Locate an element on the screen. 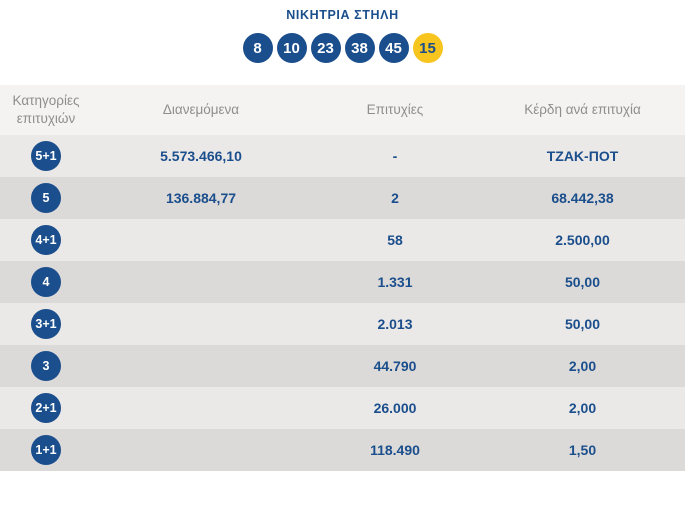  winners-value: 58 is located at coordinates (395, 240).